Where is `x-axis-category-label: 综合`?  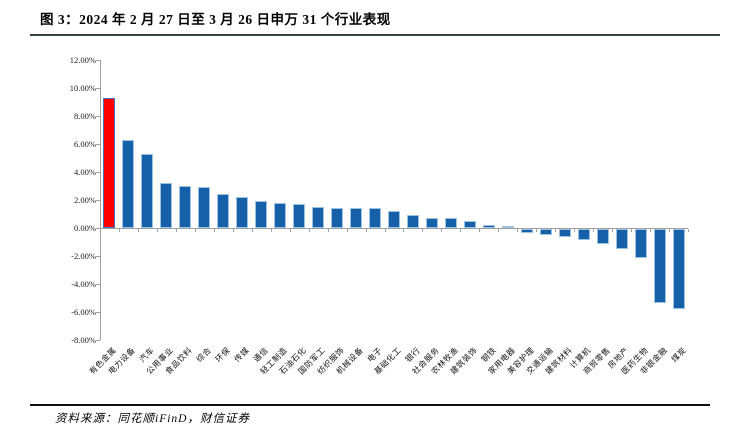 x-axis-category-label: 综合 is located at coordinates (204, 355).